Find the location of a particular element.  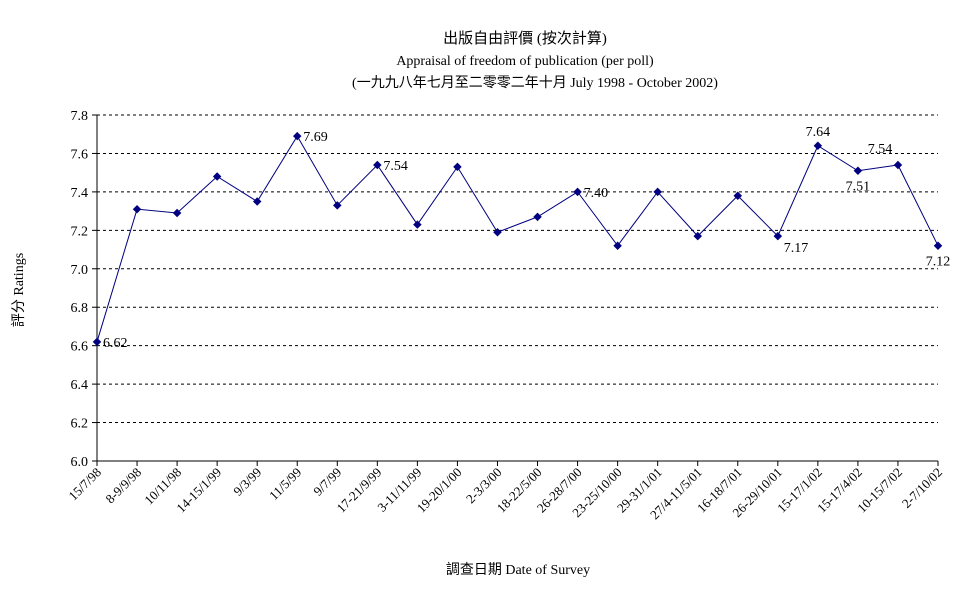

x-tick-label: 11/5/99 is located at coordinates (285, 484).